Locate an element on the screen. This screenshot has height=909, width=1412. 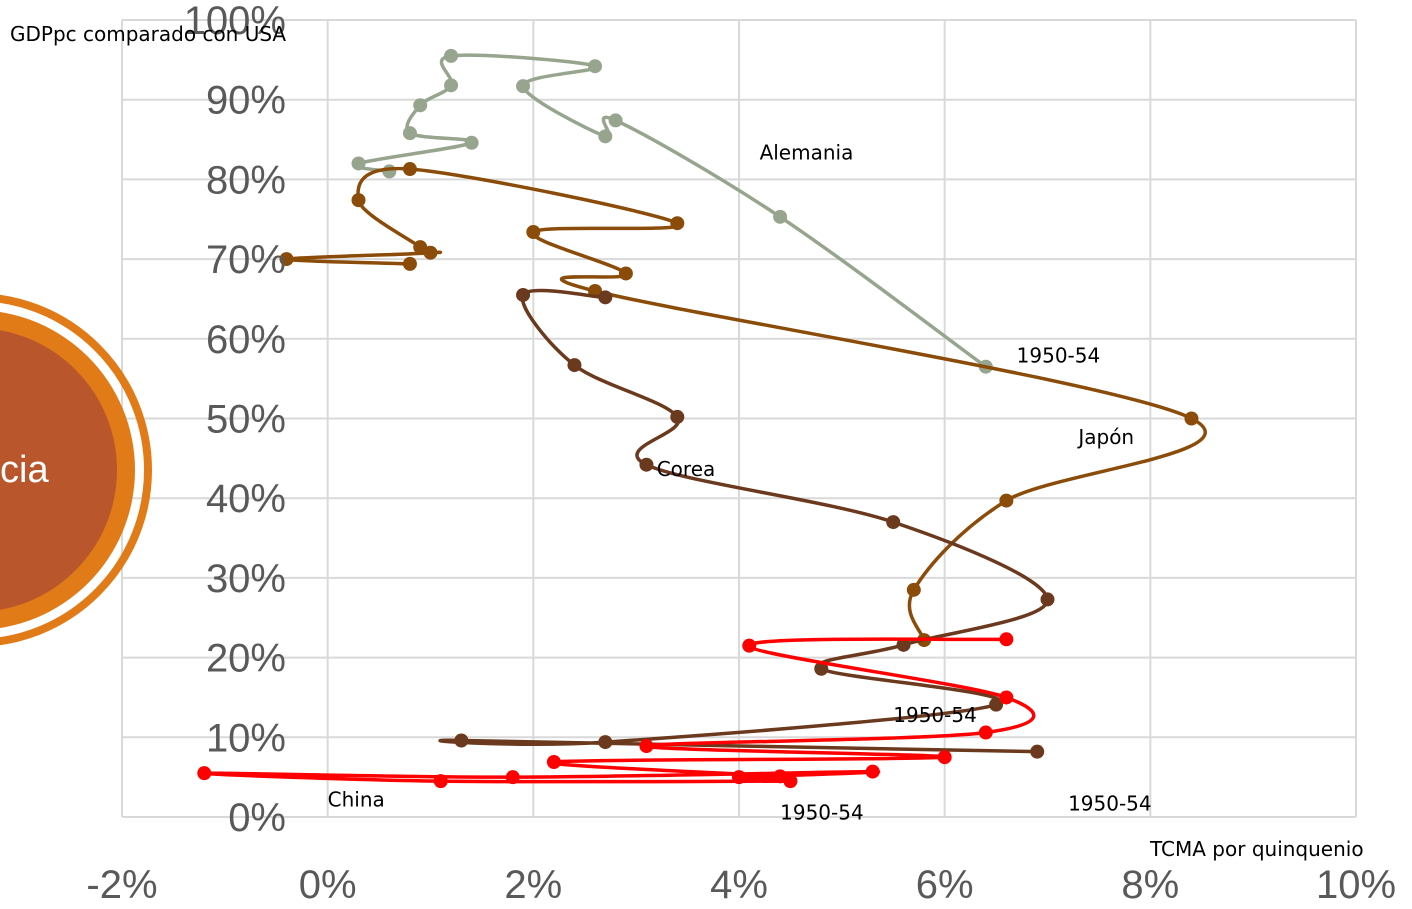
y-tick-label: 0% is located at coordinates (257, 818).